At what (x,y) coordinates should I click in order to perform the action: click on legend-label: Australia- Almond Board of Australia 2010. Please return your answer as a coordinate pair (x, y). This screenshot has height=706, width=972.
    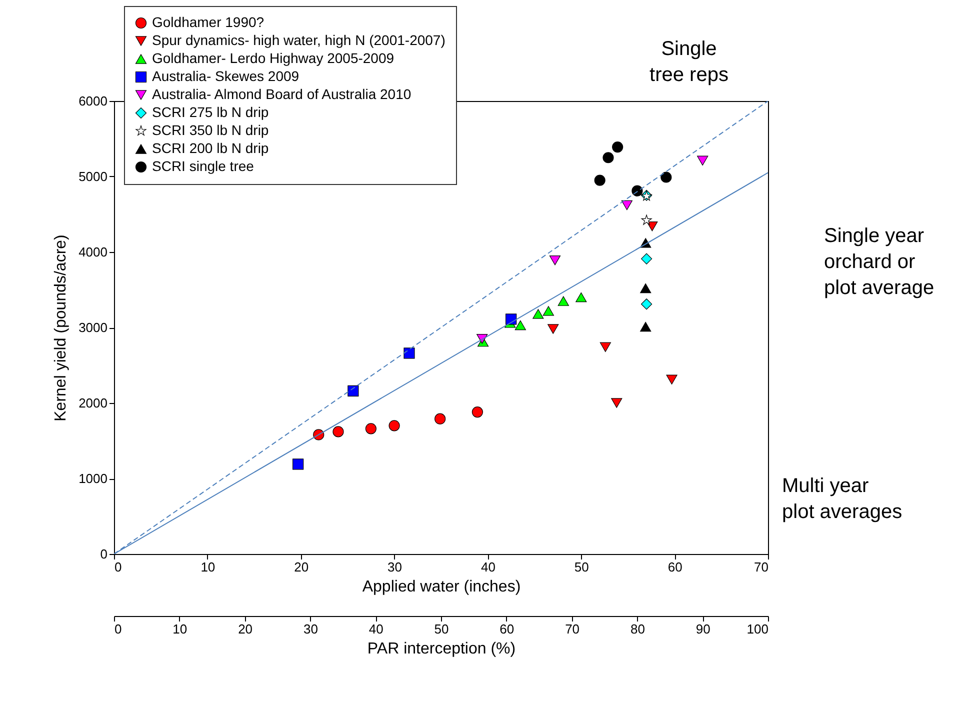
    Looking at the image, I should click on (282, 94).